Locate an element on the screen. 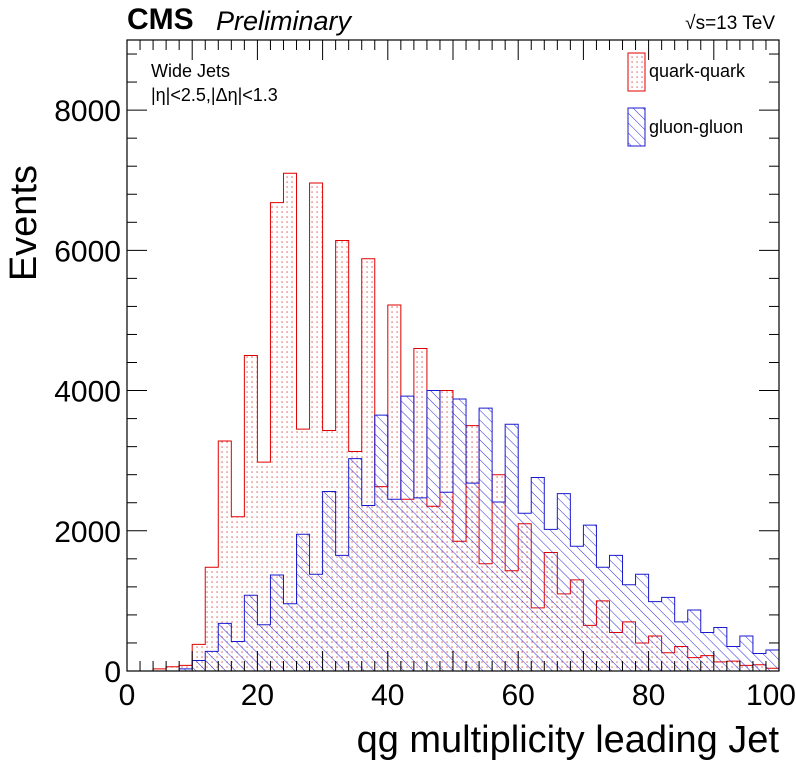 Image resolution: width=796 pixels, height=772 pixels. annotation-wide-jets: Wide Jets is located at coordinates (190, 71).